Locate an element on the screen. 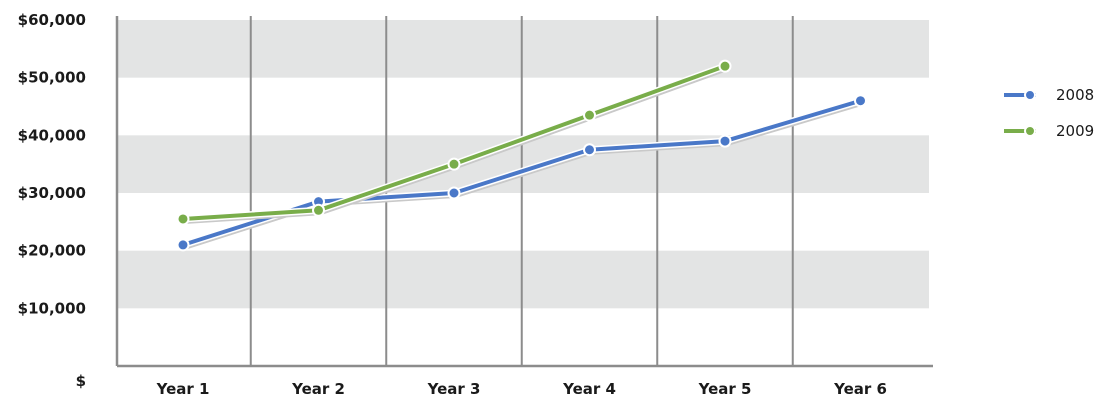  x-tick-label: Year 2 is located at coordinates (318, 389).